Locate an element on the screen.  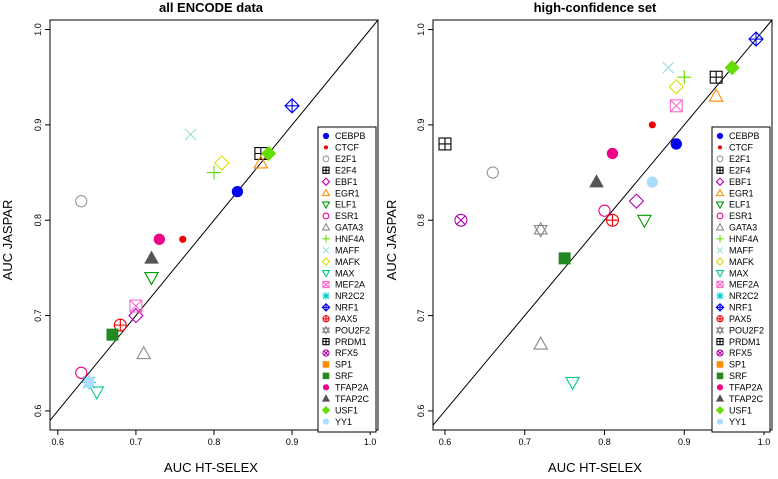
legend-label: ELF1 is located at coordinates (740, 205).